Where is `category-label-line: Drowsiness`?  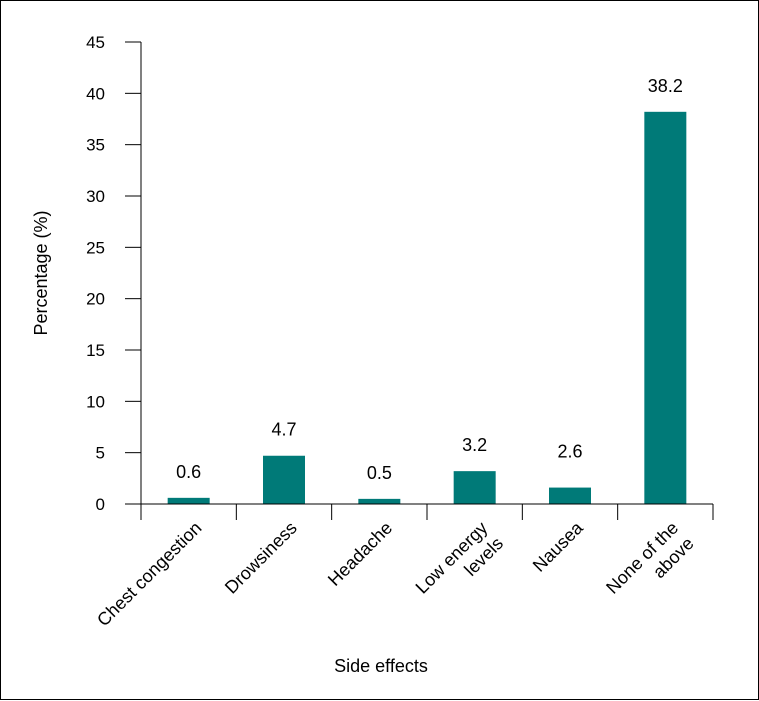 category-label-line: Drowsiness is located at coordinates (261, 558).